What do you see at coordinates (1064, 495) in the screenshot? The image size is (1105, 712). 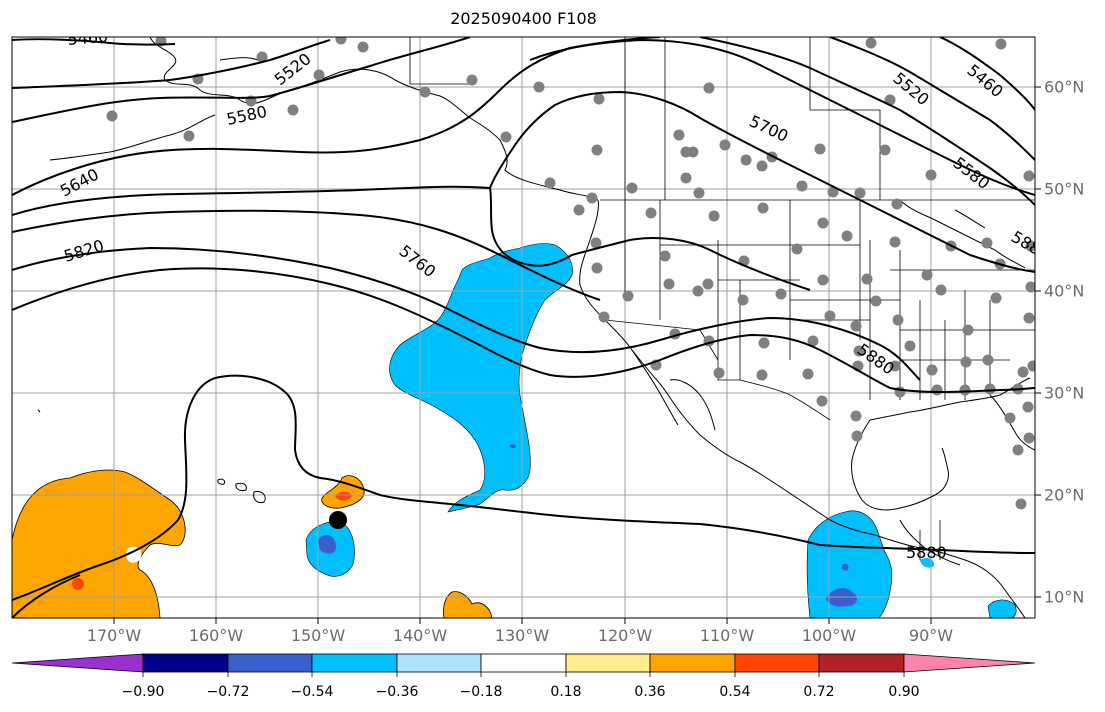 I see `latitude-label: 20°N` at bounding box center [1064, 495].